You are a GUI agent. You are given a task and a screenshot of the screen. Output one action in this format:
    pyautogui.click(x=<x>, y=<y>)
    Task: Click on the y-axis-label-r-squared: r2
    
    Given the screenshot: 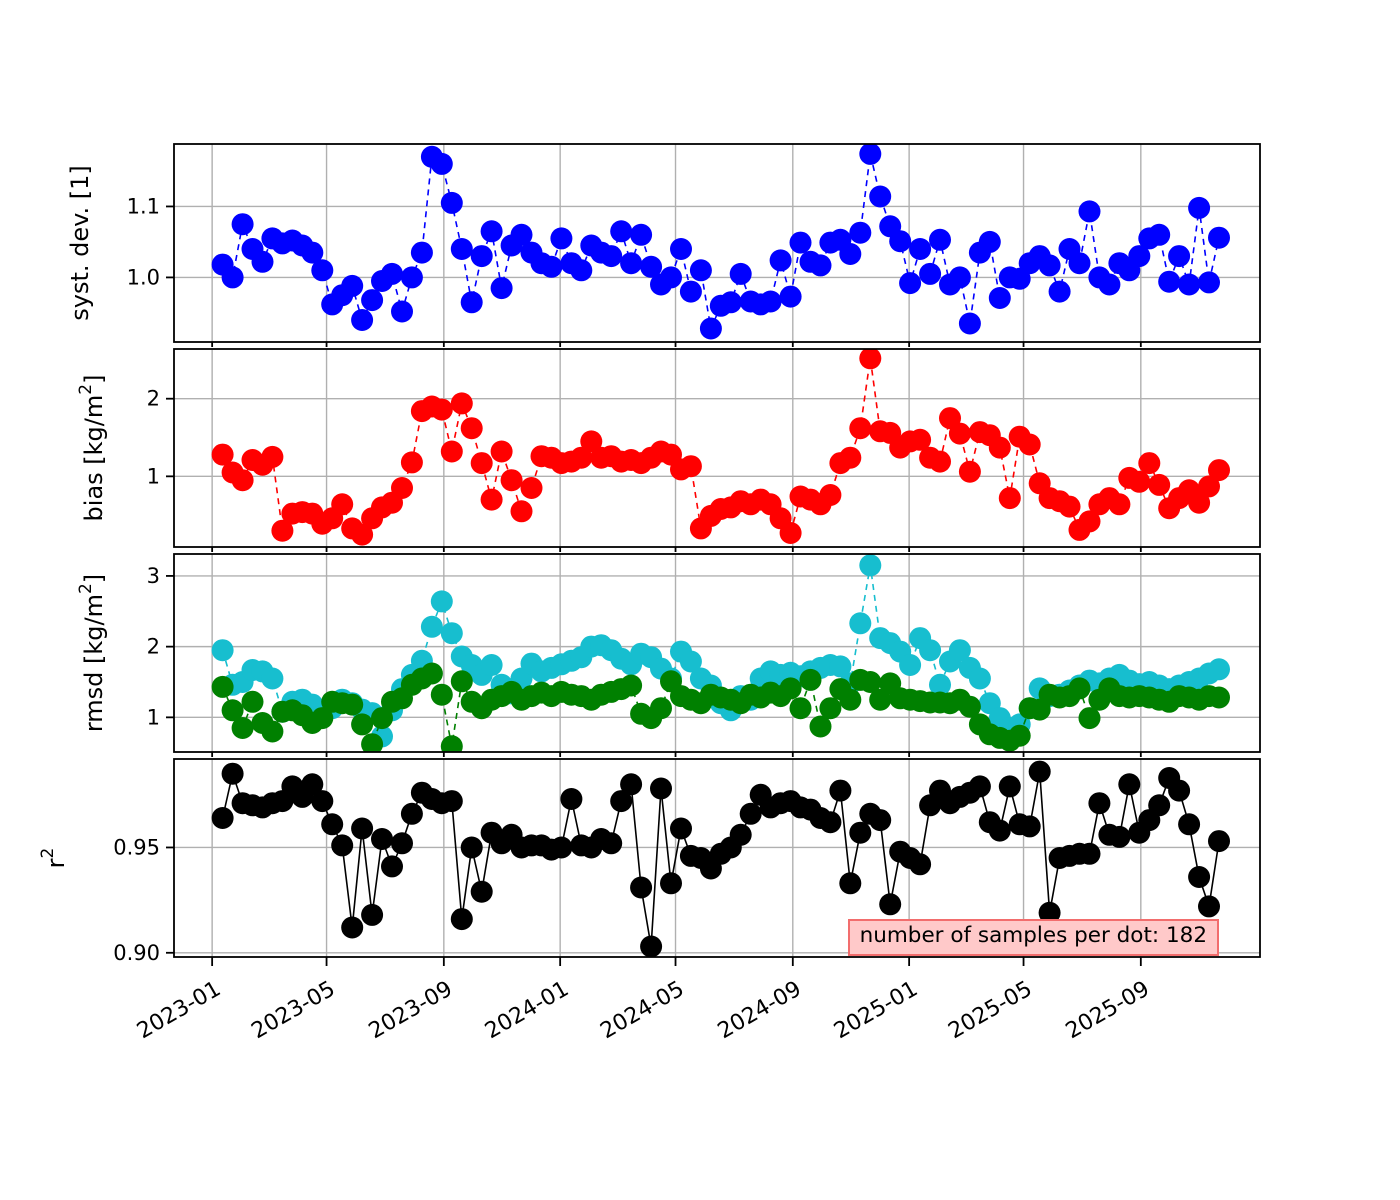 What is the action you would take?
    pyautogui.click(x=54, y=858)
    